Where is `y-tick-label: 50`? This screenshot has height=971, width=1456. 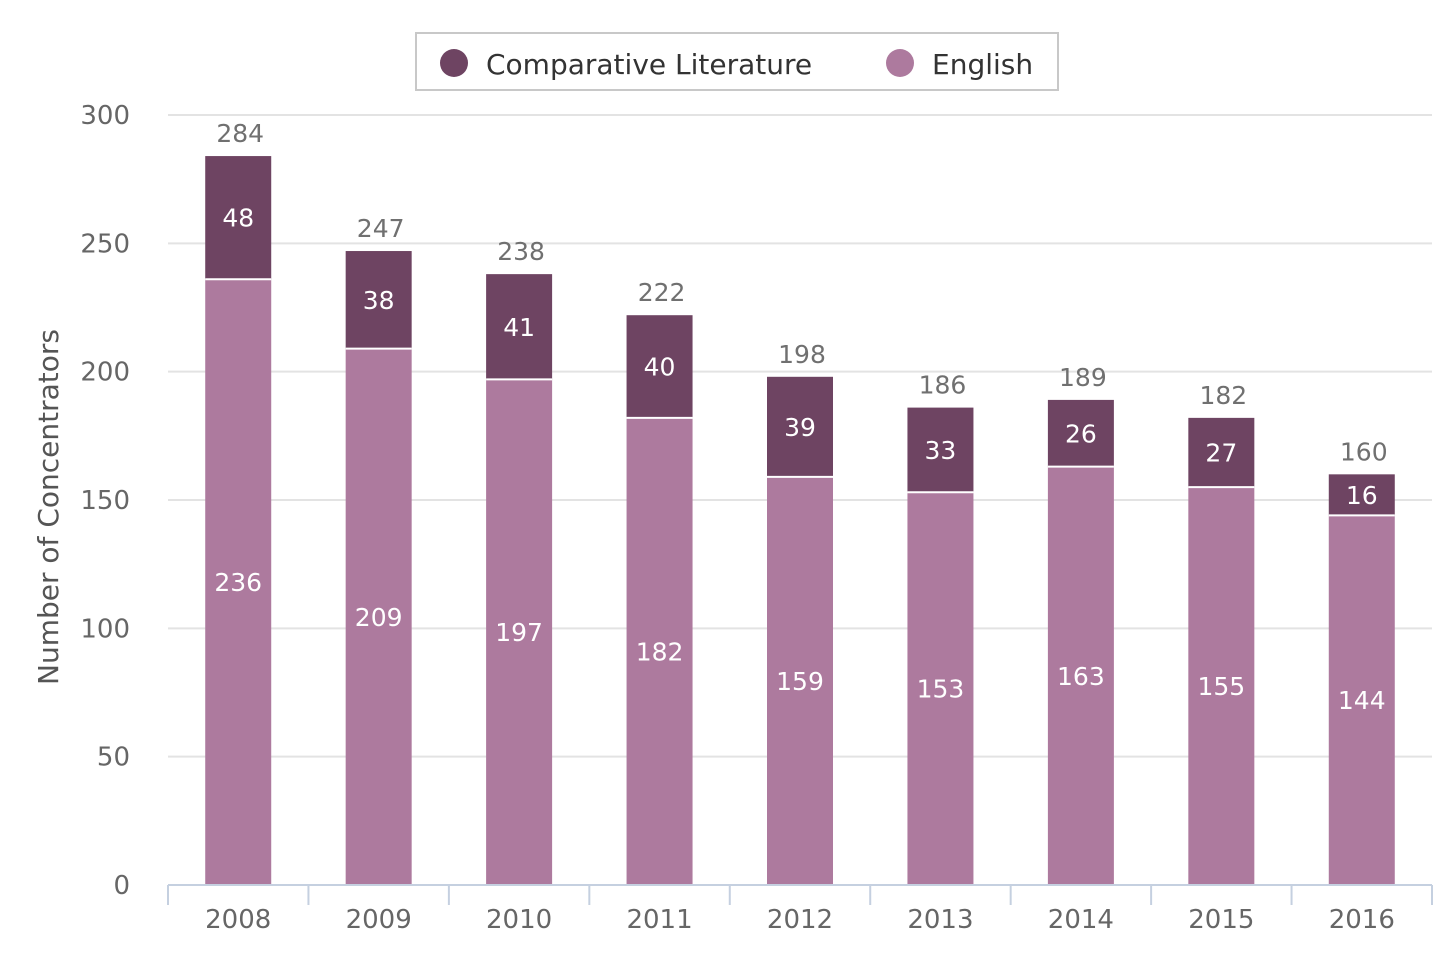 y-tick-label: 50 is located at coordinates (113, 758).